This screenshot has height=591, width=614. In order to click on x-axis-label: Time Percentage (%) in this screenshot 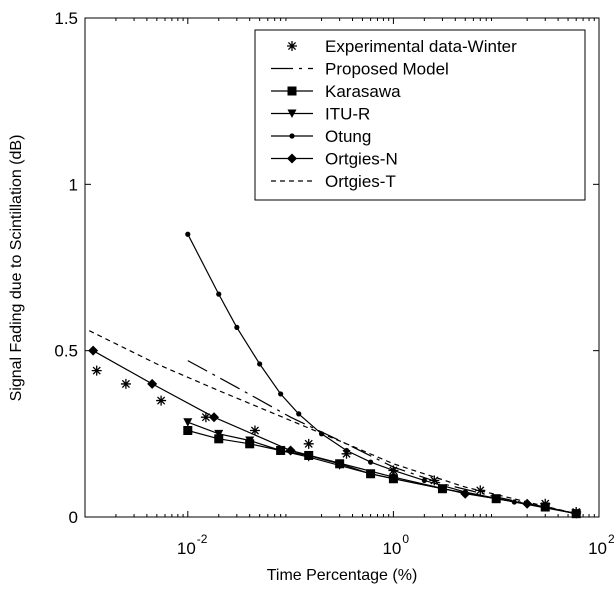, I will do `click(342, 575)`.